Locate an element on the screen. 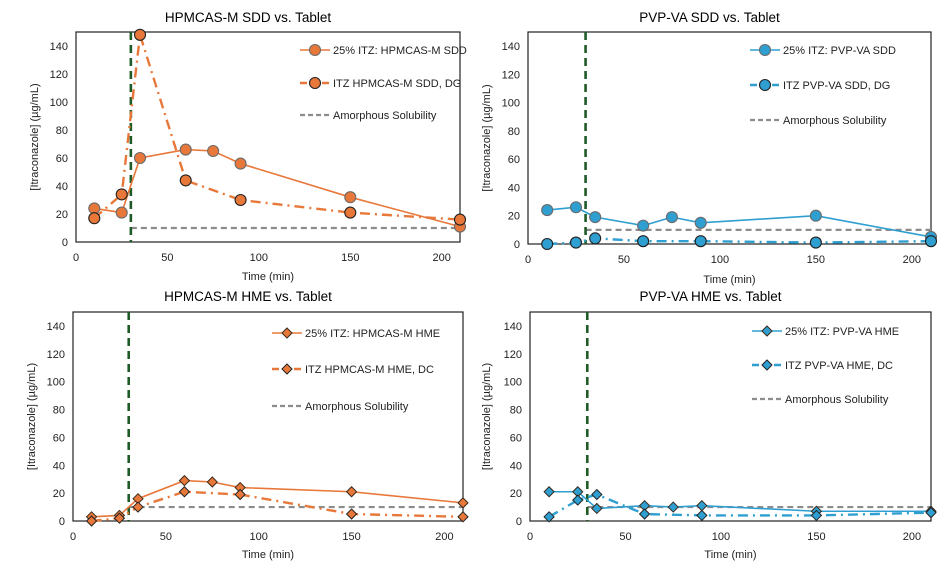 The width and height of the screenshot is (950, 568). y-tick-label: 100 is located at coordinates (513, 383).